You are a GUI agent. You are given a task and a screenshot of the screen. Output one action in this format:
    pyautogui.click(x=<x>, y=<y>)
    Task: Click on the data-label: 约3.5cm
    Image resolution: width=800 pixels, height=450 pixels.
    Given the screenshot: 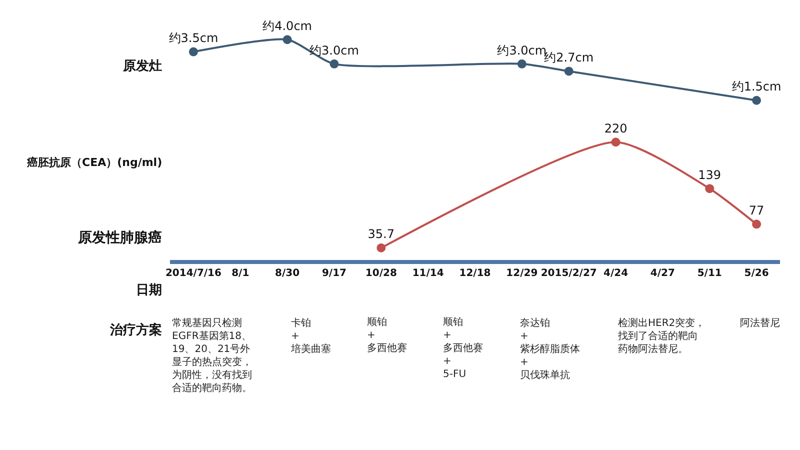 What is the action you would take?
    pyautogui.click(x=193, y=38)
    